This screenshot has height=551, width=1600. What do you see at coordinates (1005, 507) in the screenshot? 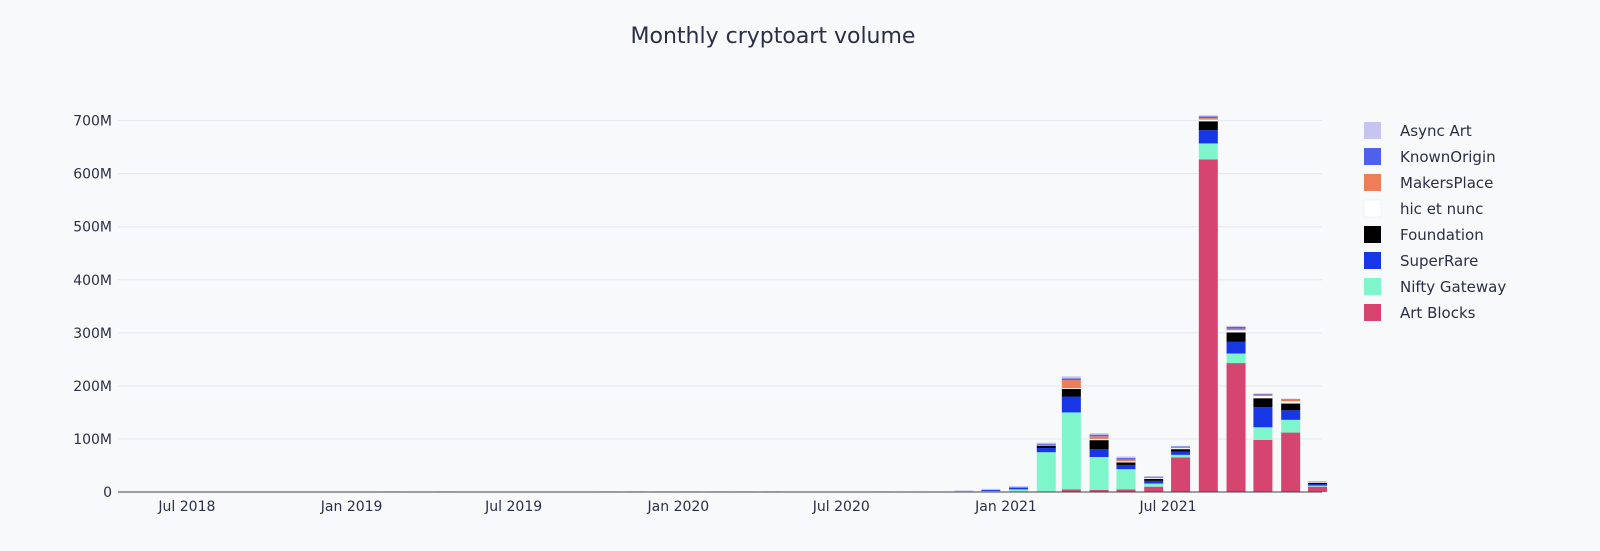
I see `x-tick-label: Jan 2021` at bounding box center [1005, 507].